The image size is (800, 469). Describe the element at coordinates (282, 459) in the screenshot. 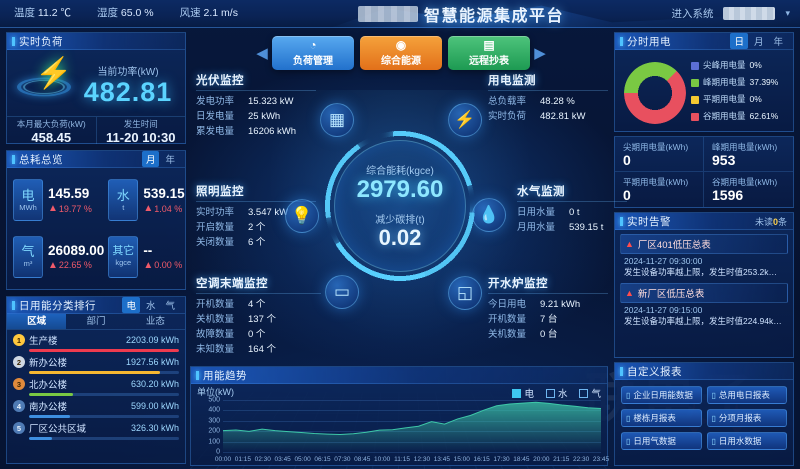

I see `chart-x-tick: 03:45` at that location.